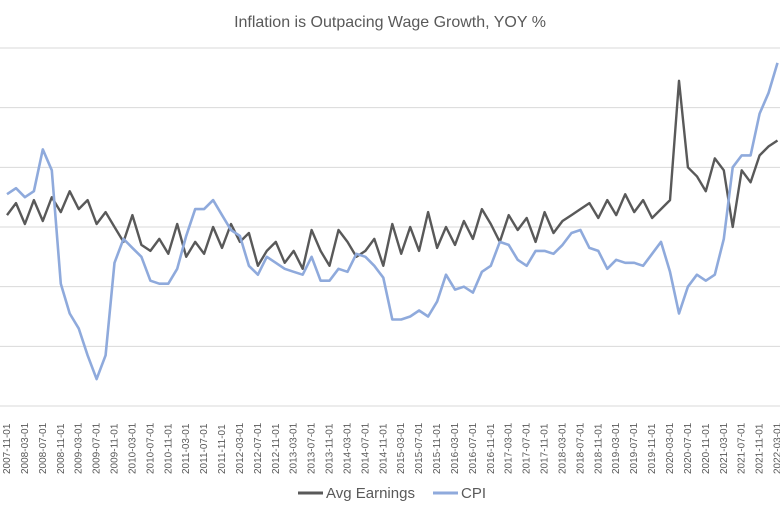  Describe the element at coordinates (724, 448) in the screenshot. I see `x-tick-label: 2021-03-01` at that location.